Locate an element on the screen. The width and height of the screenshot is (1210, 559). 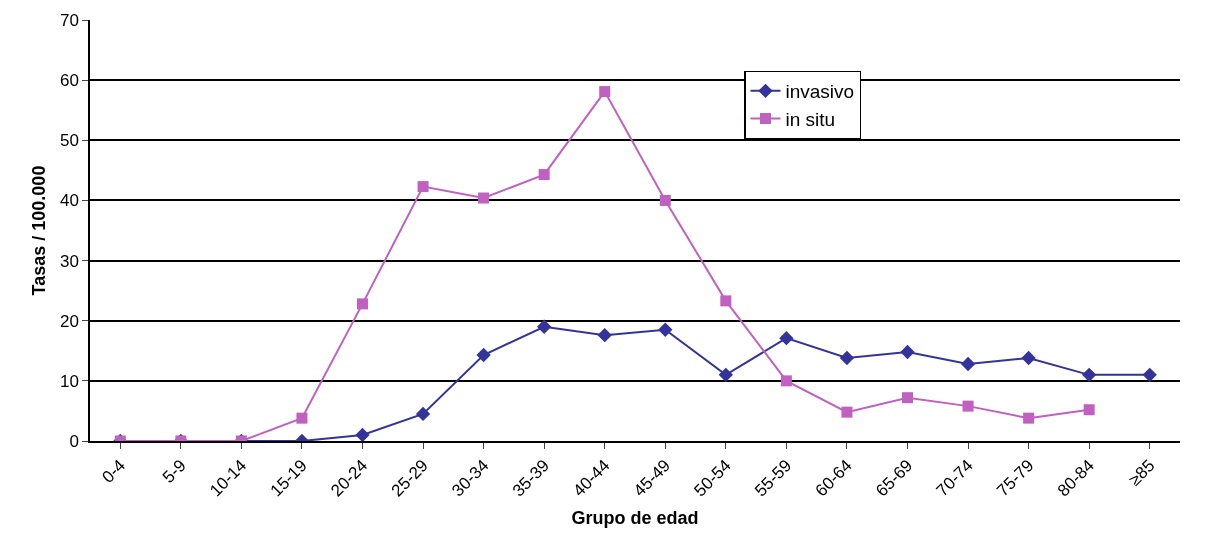
y-tick-label: 30 is located at coordinates (69, 261).